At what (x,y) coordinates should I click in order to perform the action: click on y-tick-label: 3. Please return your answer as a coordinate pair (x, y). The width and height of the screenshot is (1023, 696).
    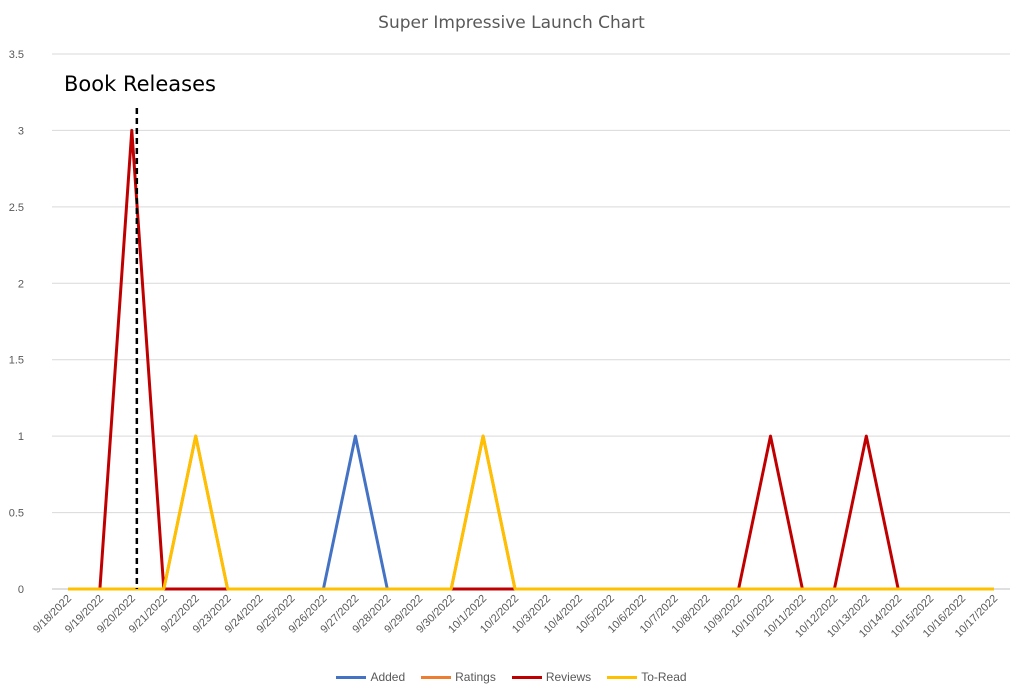
    Looking at the image, I should click on (21, 131).